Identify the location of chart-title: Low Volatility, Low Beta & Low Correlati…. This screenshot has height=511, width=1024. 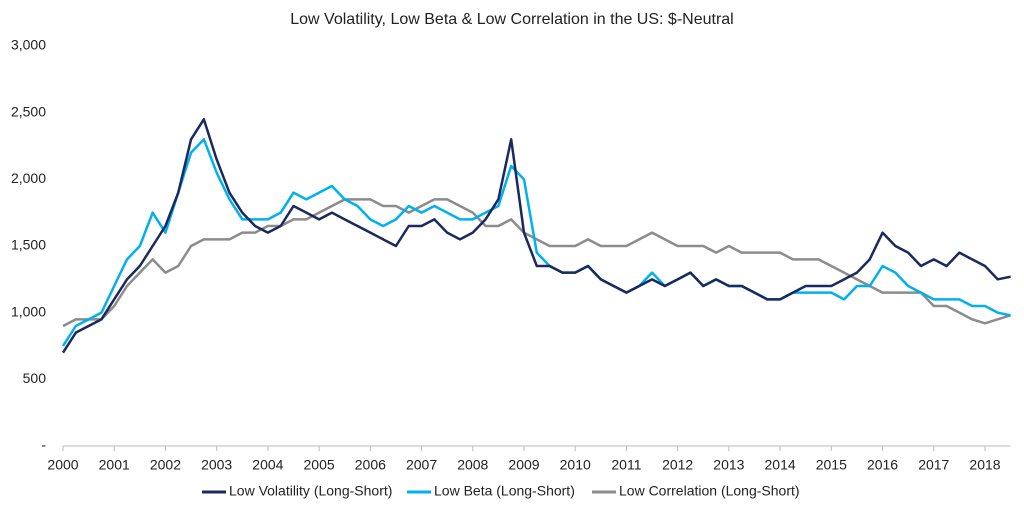
(511, 19).